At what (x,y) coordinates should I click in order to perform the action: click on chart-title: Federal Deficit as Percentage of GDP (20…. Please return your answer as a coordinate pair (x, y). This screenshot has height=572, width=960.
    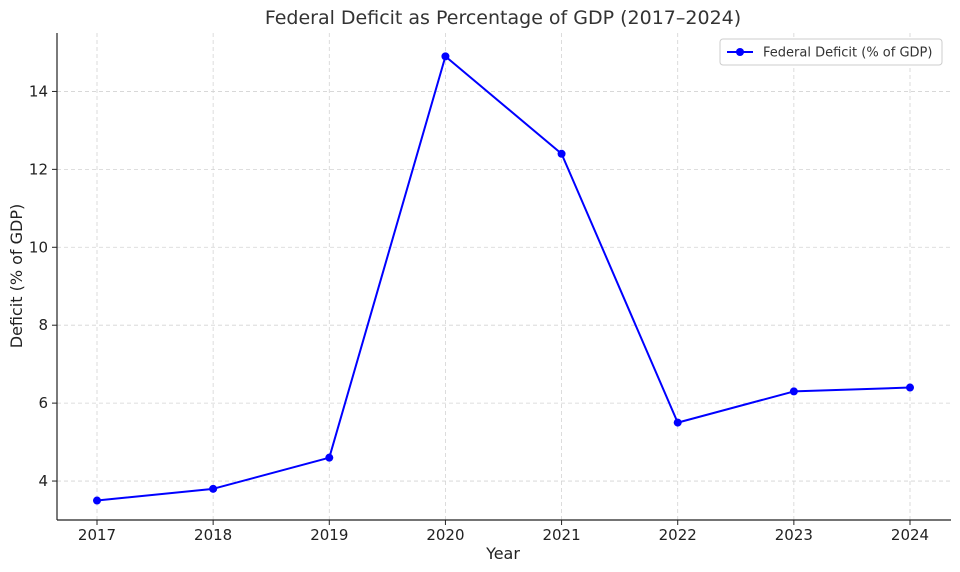
    Looking at the image, I should click on (503, 18).